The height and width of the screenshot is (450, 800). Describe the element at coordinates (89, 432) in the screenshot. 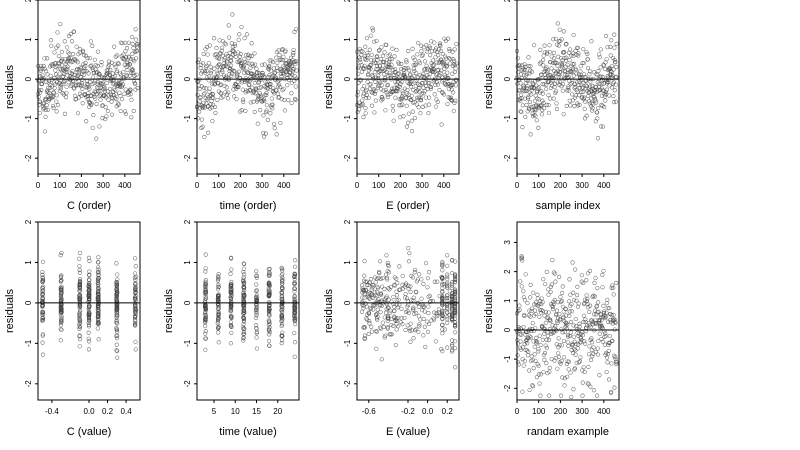

I see `x-axis-label: C (value)` at that location.